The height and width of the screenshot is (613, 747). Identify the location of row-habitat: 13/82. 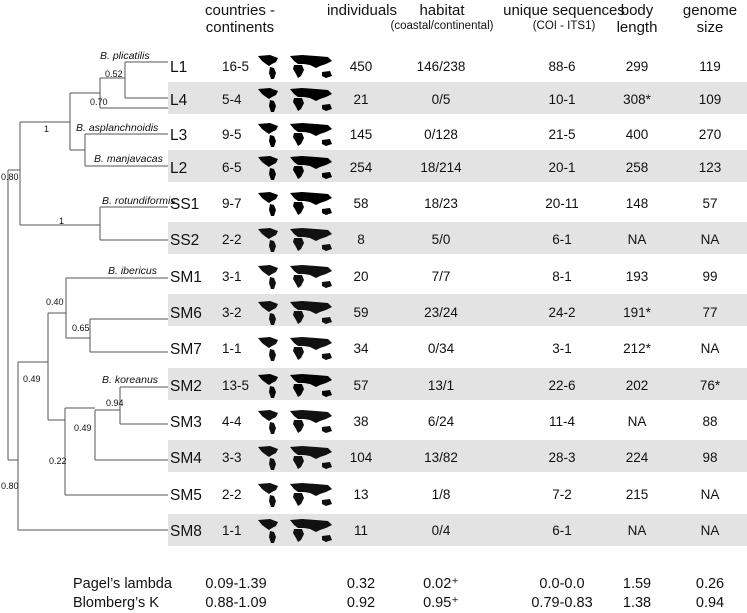
(441, 457).